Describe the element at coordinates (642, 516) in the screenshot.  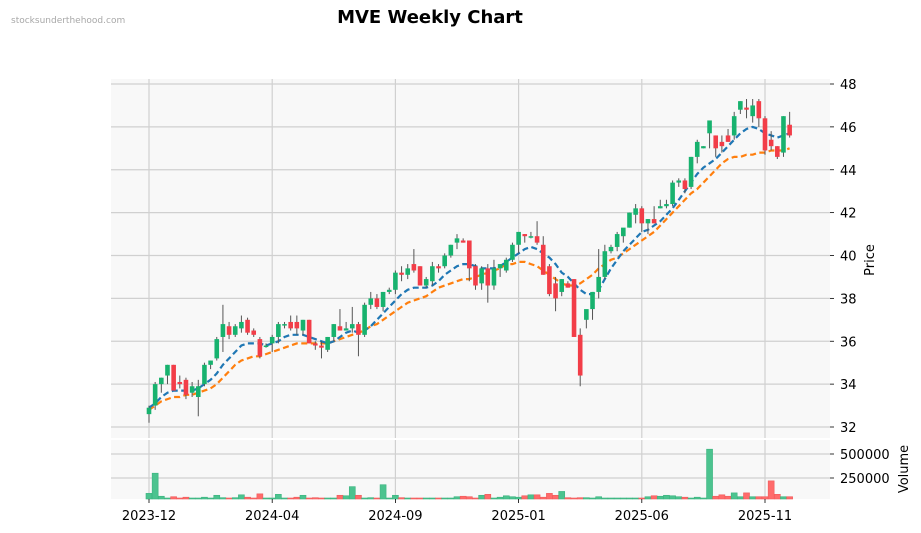
I see `x-tick-label: 2025-06` at that location.